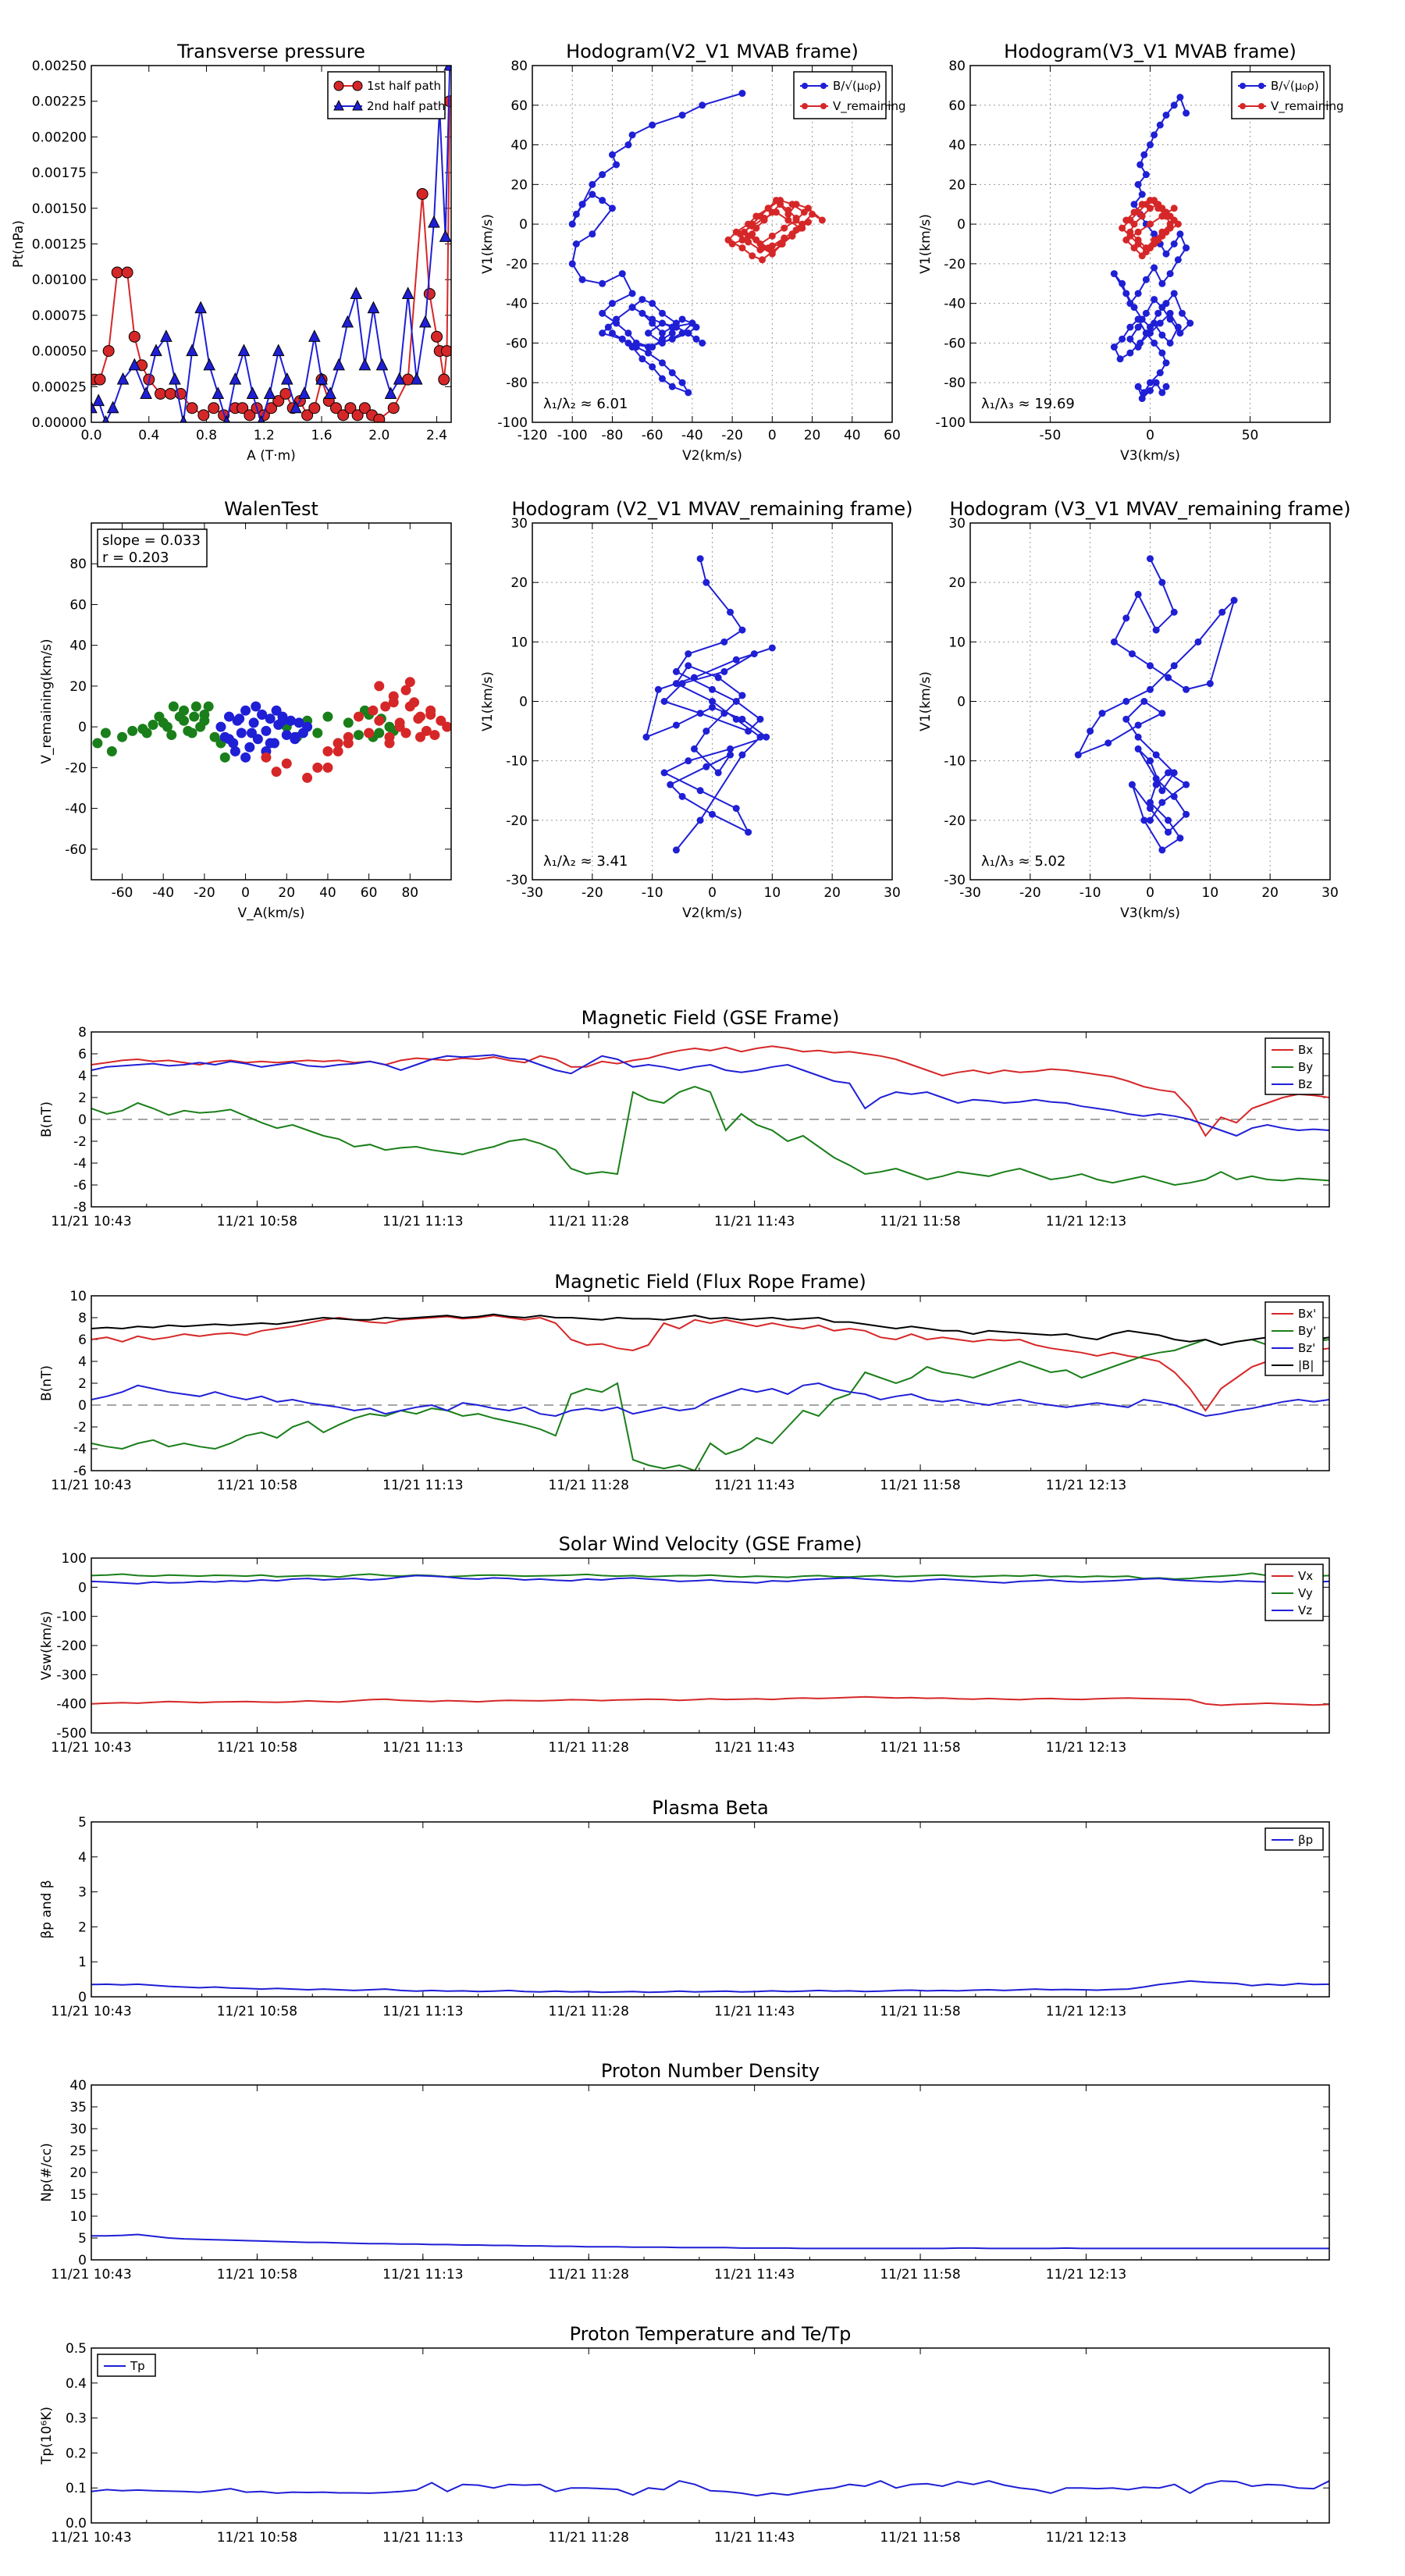  What do you see at coordinates (488, 244) in the screenshot?
I see `y-axis-label: V1(km/s)` at bounding box center [488, 244].